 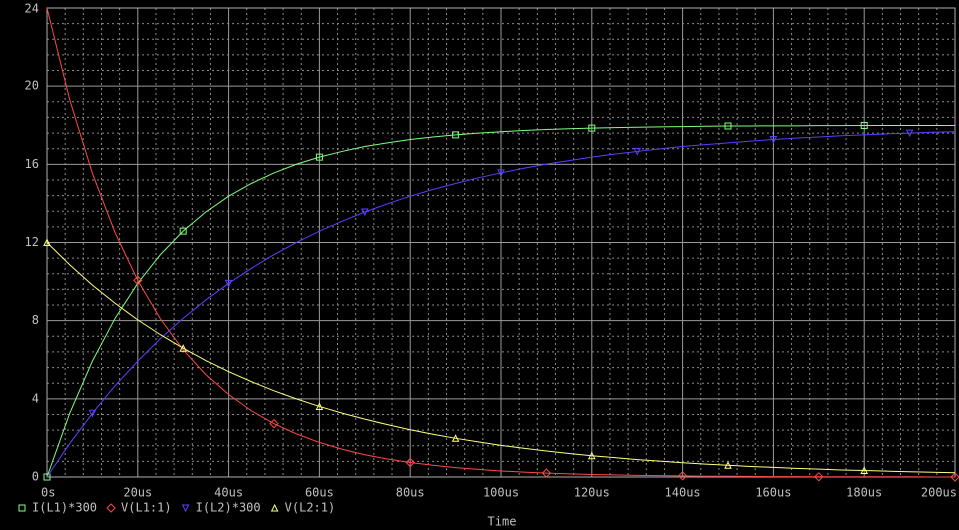 What do you see at coordinates (48, 493) in the screenshot?
I see `x-tick-label: 0s` at bounding box center [48, 493].